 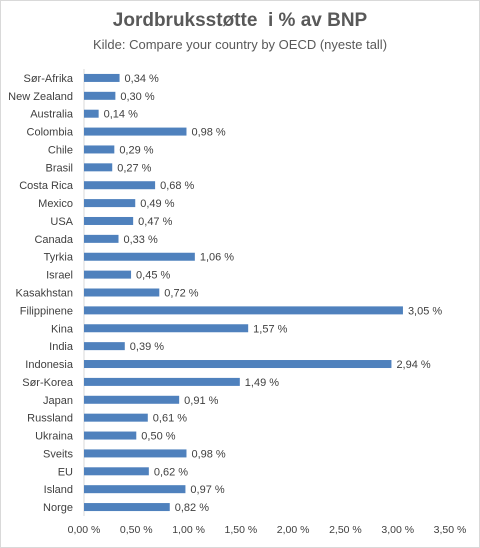 What do you see at coordinates (134, 168) in the screenshot?
I see `value-label: 0,27 %` at bounding box center [134, 168].